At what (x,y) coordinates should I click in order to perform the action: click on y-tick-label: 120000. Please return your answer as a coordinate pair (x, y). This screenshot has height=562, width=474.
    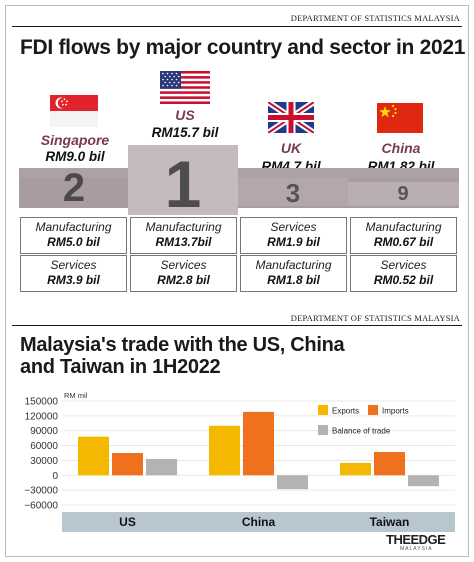
    Looking at the image, I should click on (42, 416).